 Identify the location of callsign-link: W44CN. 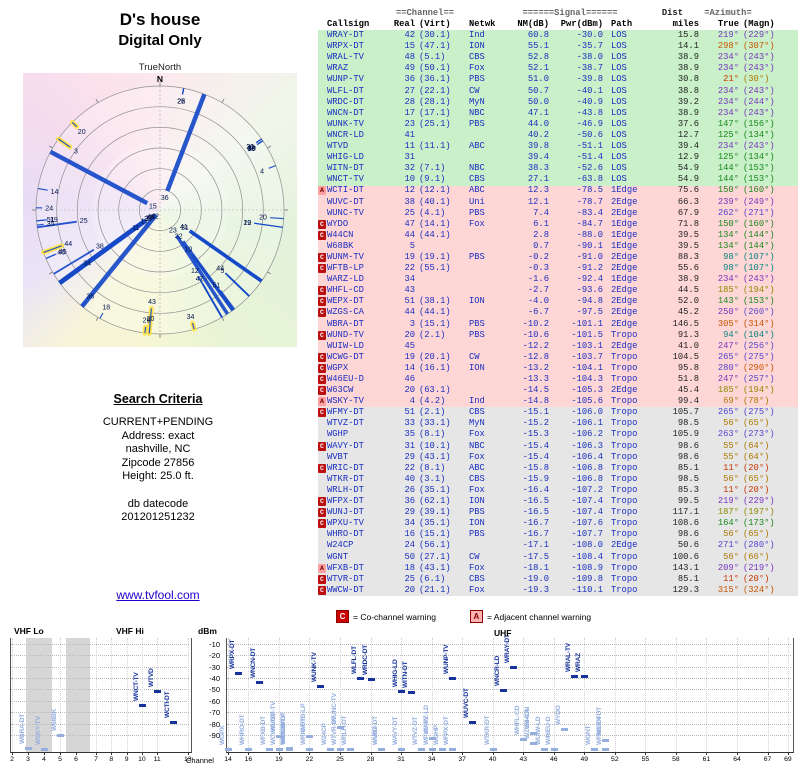
(340, 234).